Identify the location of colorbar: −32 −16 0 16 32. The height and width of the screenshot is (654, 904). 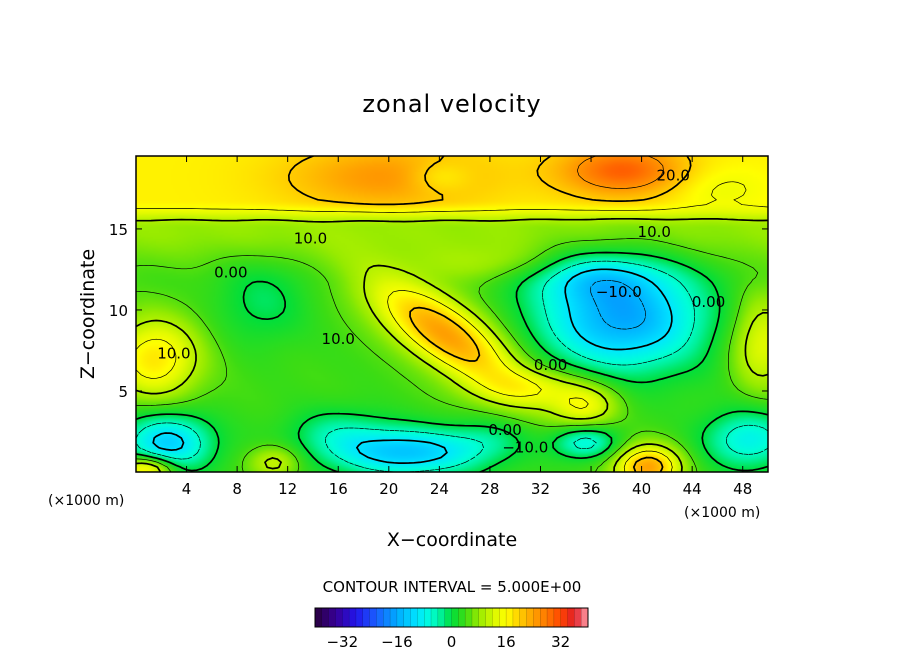
(451, 629).